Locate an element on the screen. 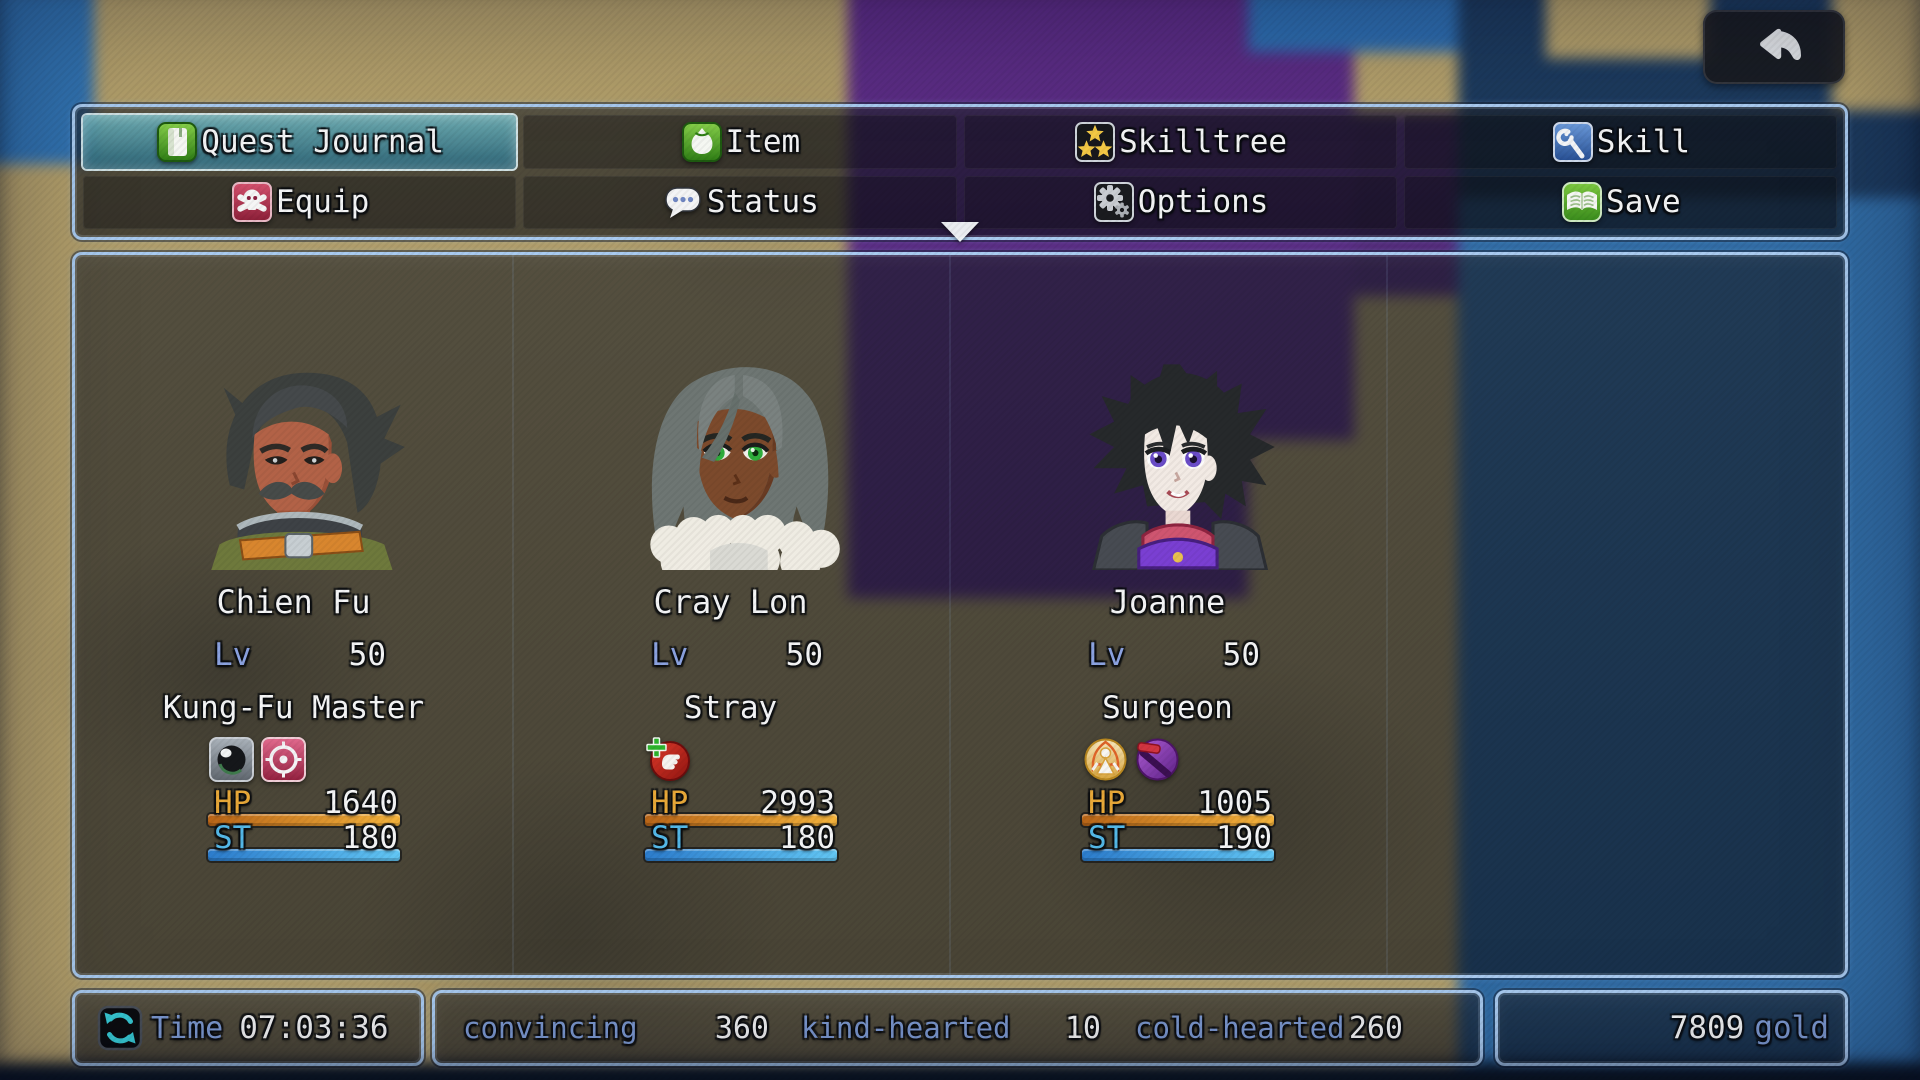  st-value: 190 is located at coordinates (1244, 838).